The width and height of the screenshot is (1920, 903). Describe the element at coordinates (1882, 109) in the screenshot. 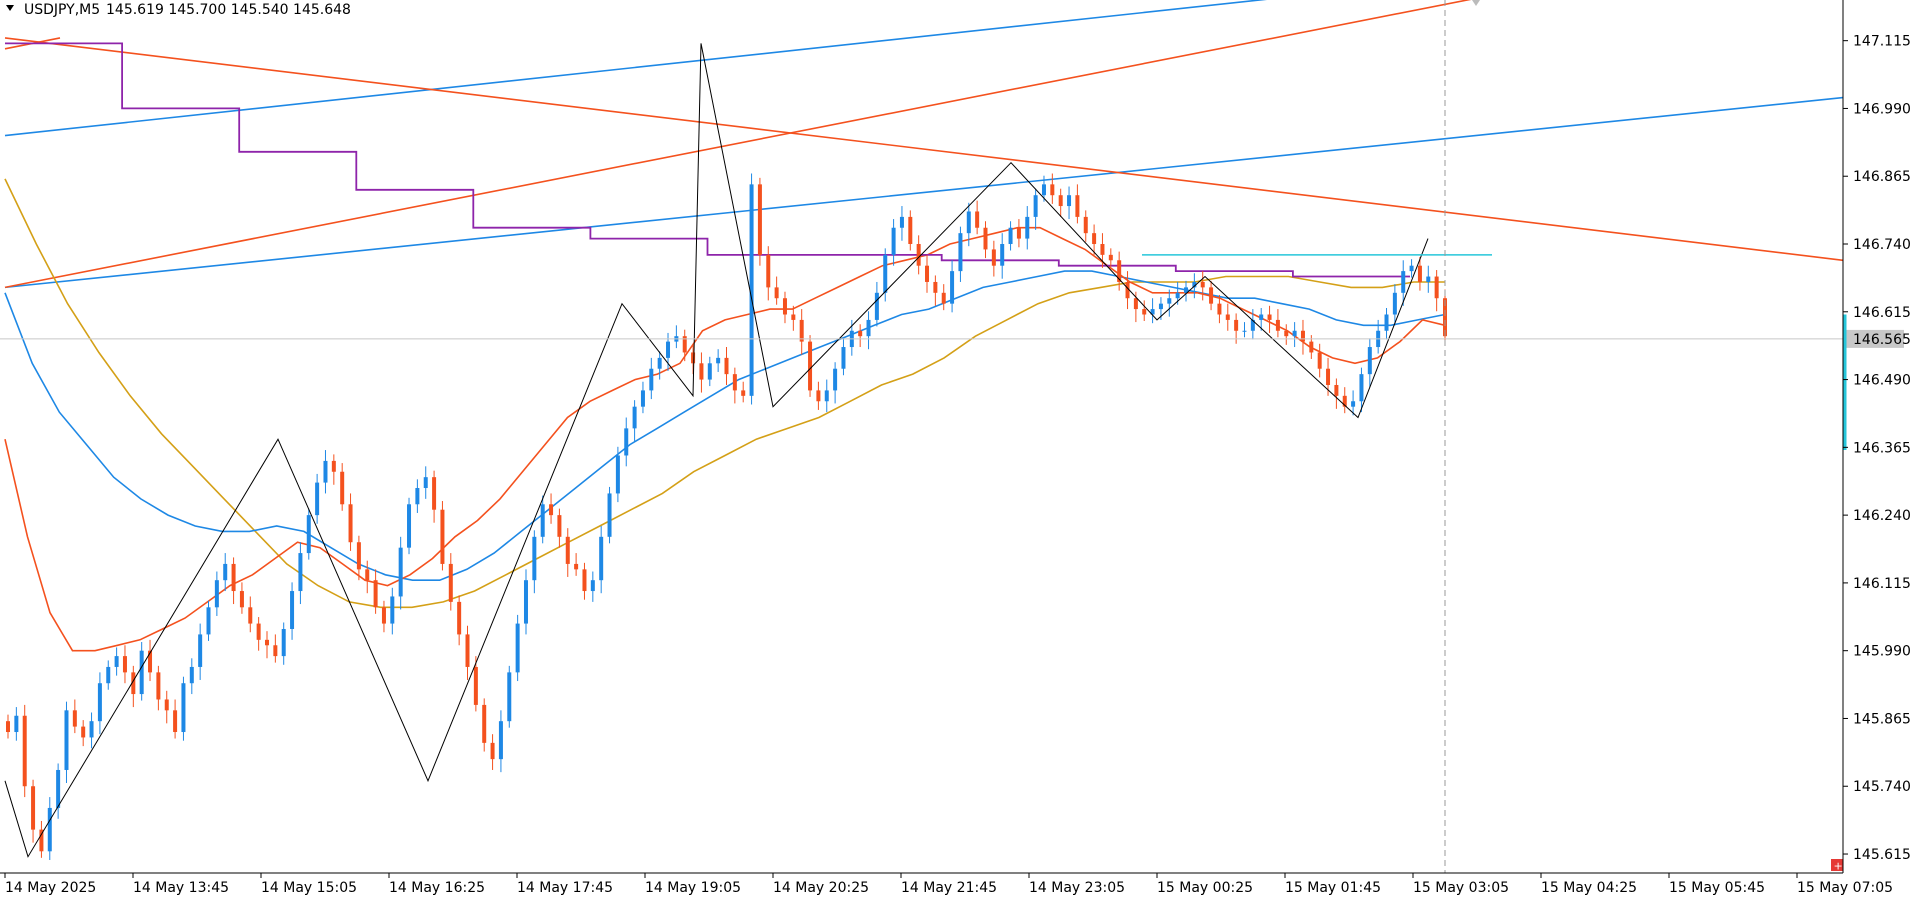

I see `y-tick-label-1: 146.990` at that location.